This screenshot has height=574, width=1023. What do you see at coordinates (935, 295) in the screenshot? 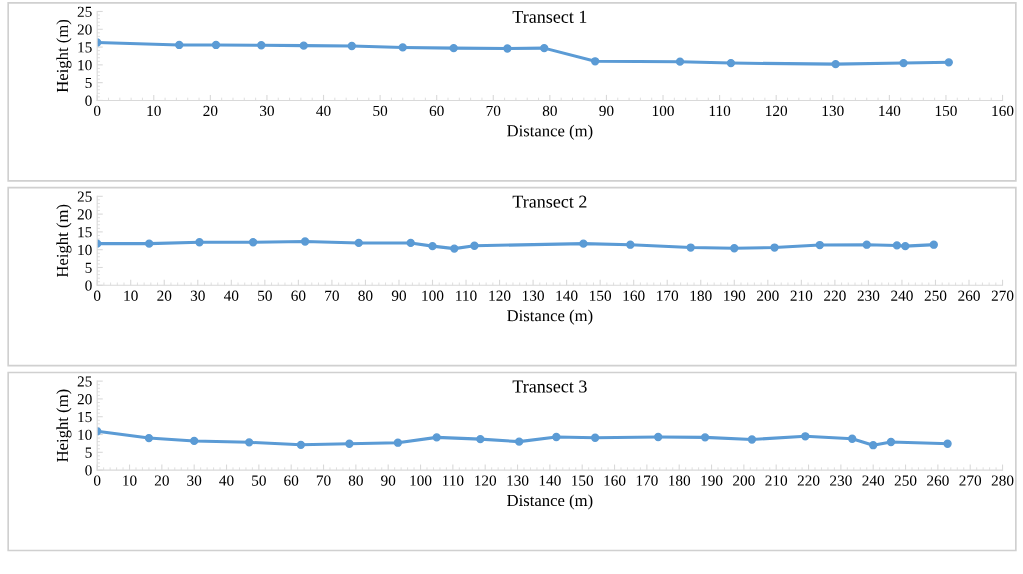
I see `x-tick-label: 250` at bounding box center [935, 295].